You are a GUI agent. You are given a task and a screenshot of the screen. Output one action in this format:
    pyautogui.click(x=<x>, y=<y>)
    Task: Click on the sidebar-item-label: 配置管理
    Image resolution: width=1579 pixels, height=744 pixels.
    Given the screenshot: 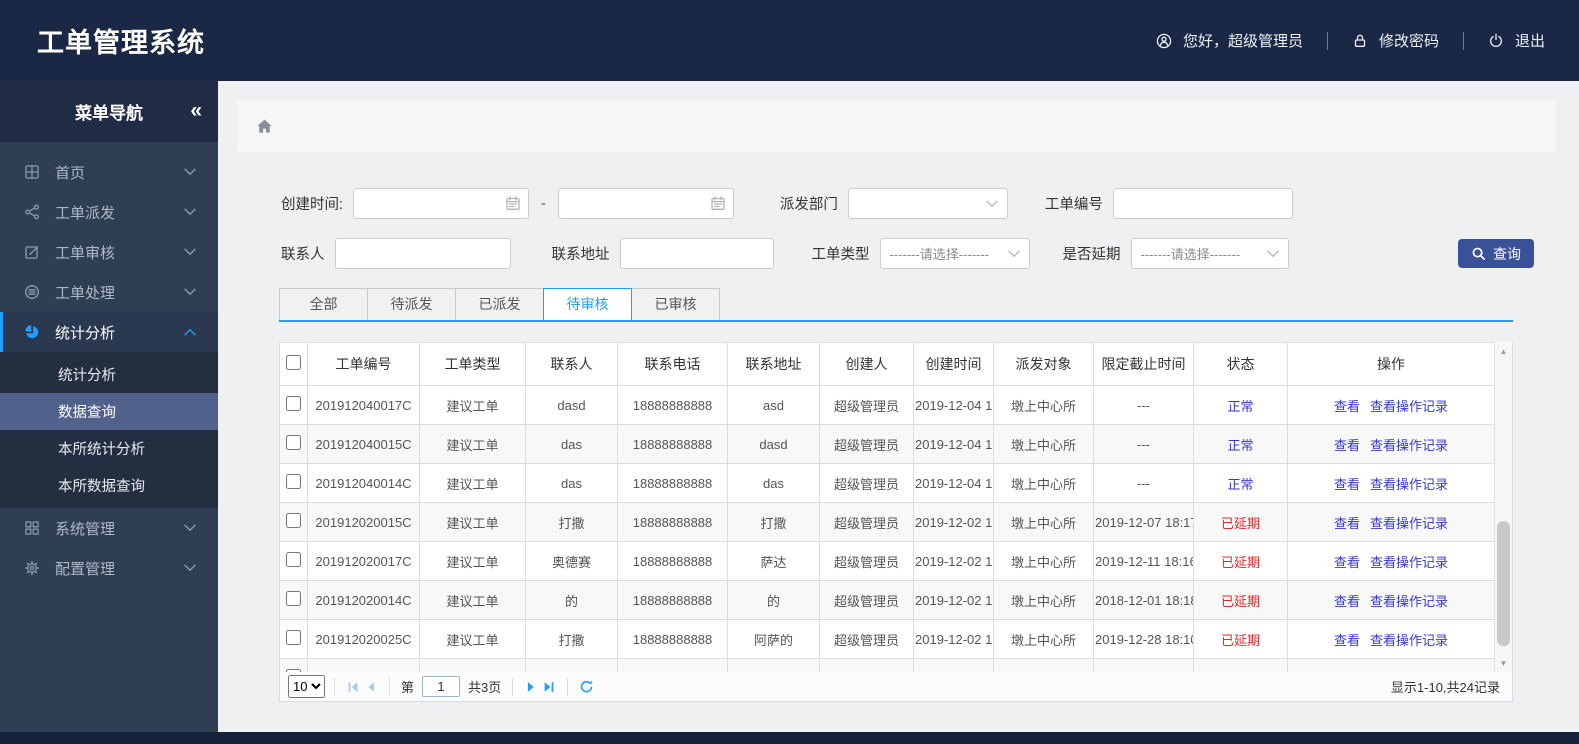 What is the action you would take?
    pyautogui.click(x=85, y=569)
    